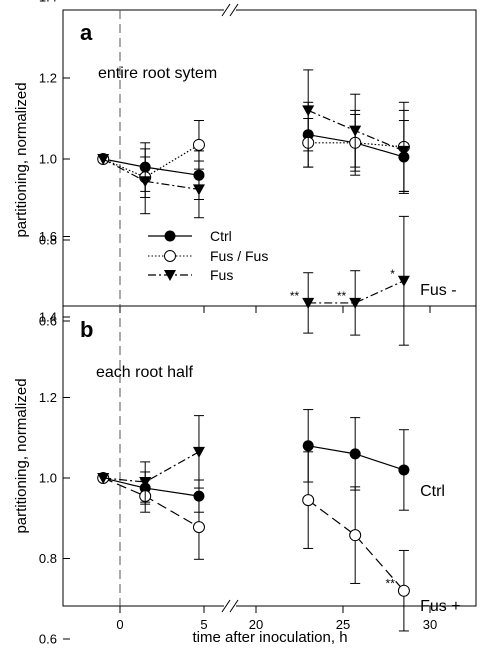 The image size is (485, 651). I want to click on y-tick-label-a: 1.2, so click(48, 78).